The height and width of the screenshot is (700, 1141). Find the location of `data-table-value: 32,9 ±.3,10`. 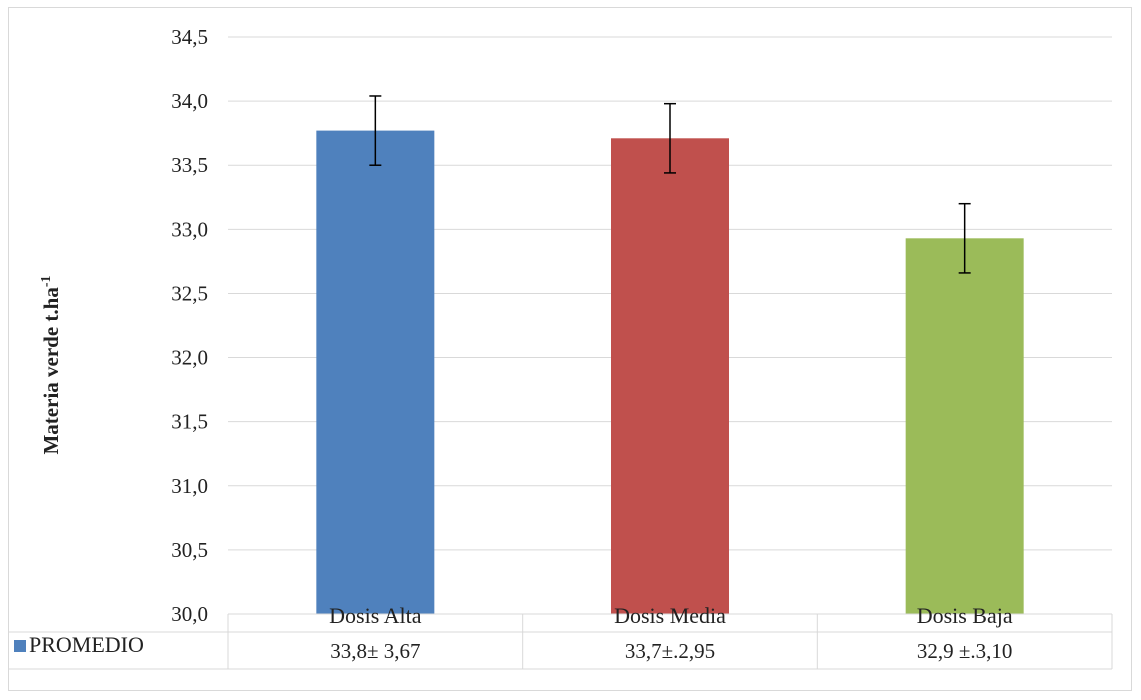

data-table-value: 32,9 ±.3,10 is located at coordinates (965, 651).